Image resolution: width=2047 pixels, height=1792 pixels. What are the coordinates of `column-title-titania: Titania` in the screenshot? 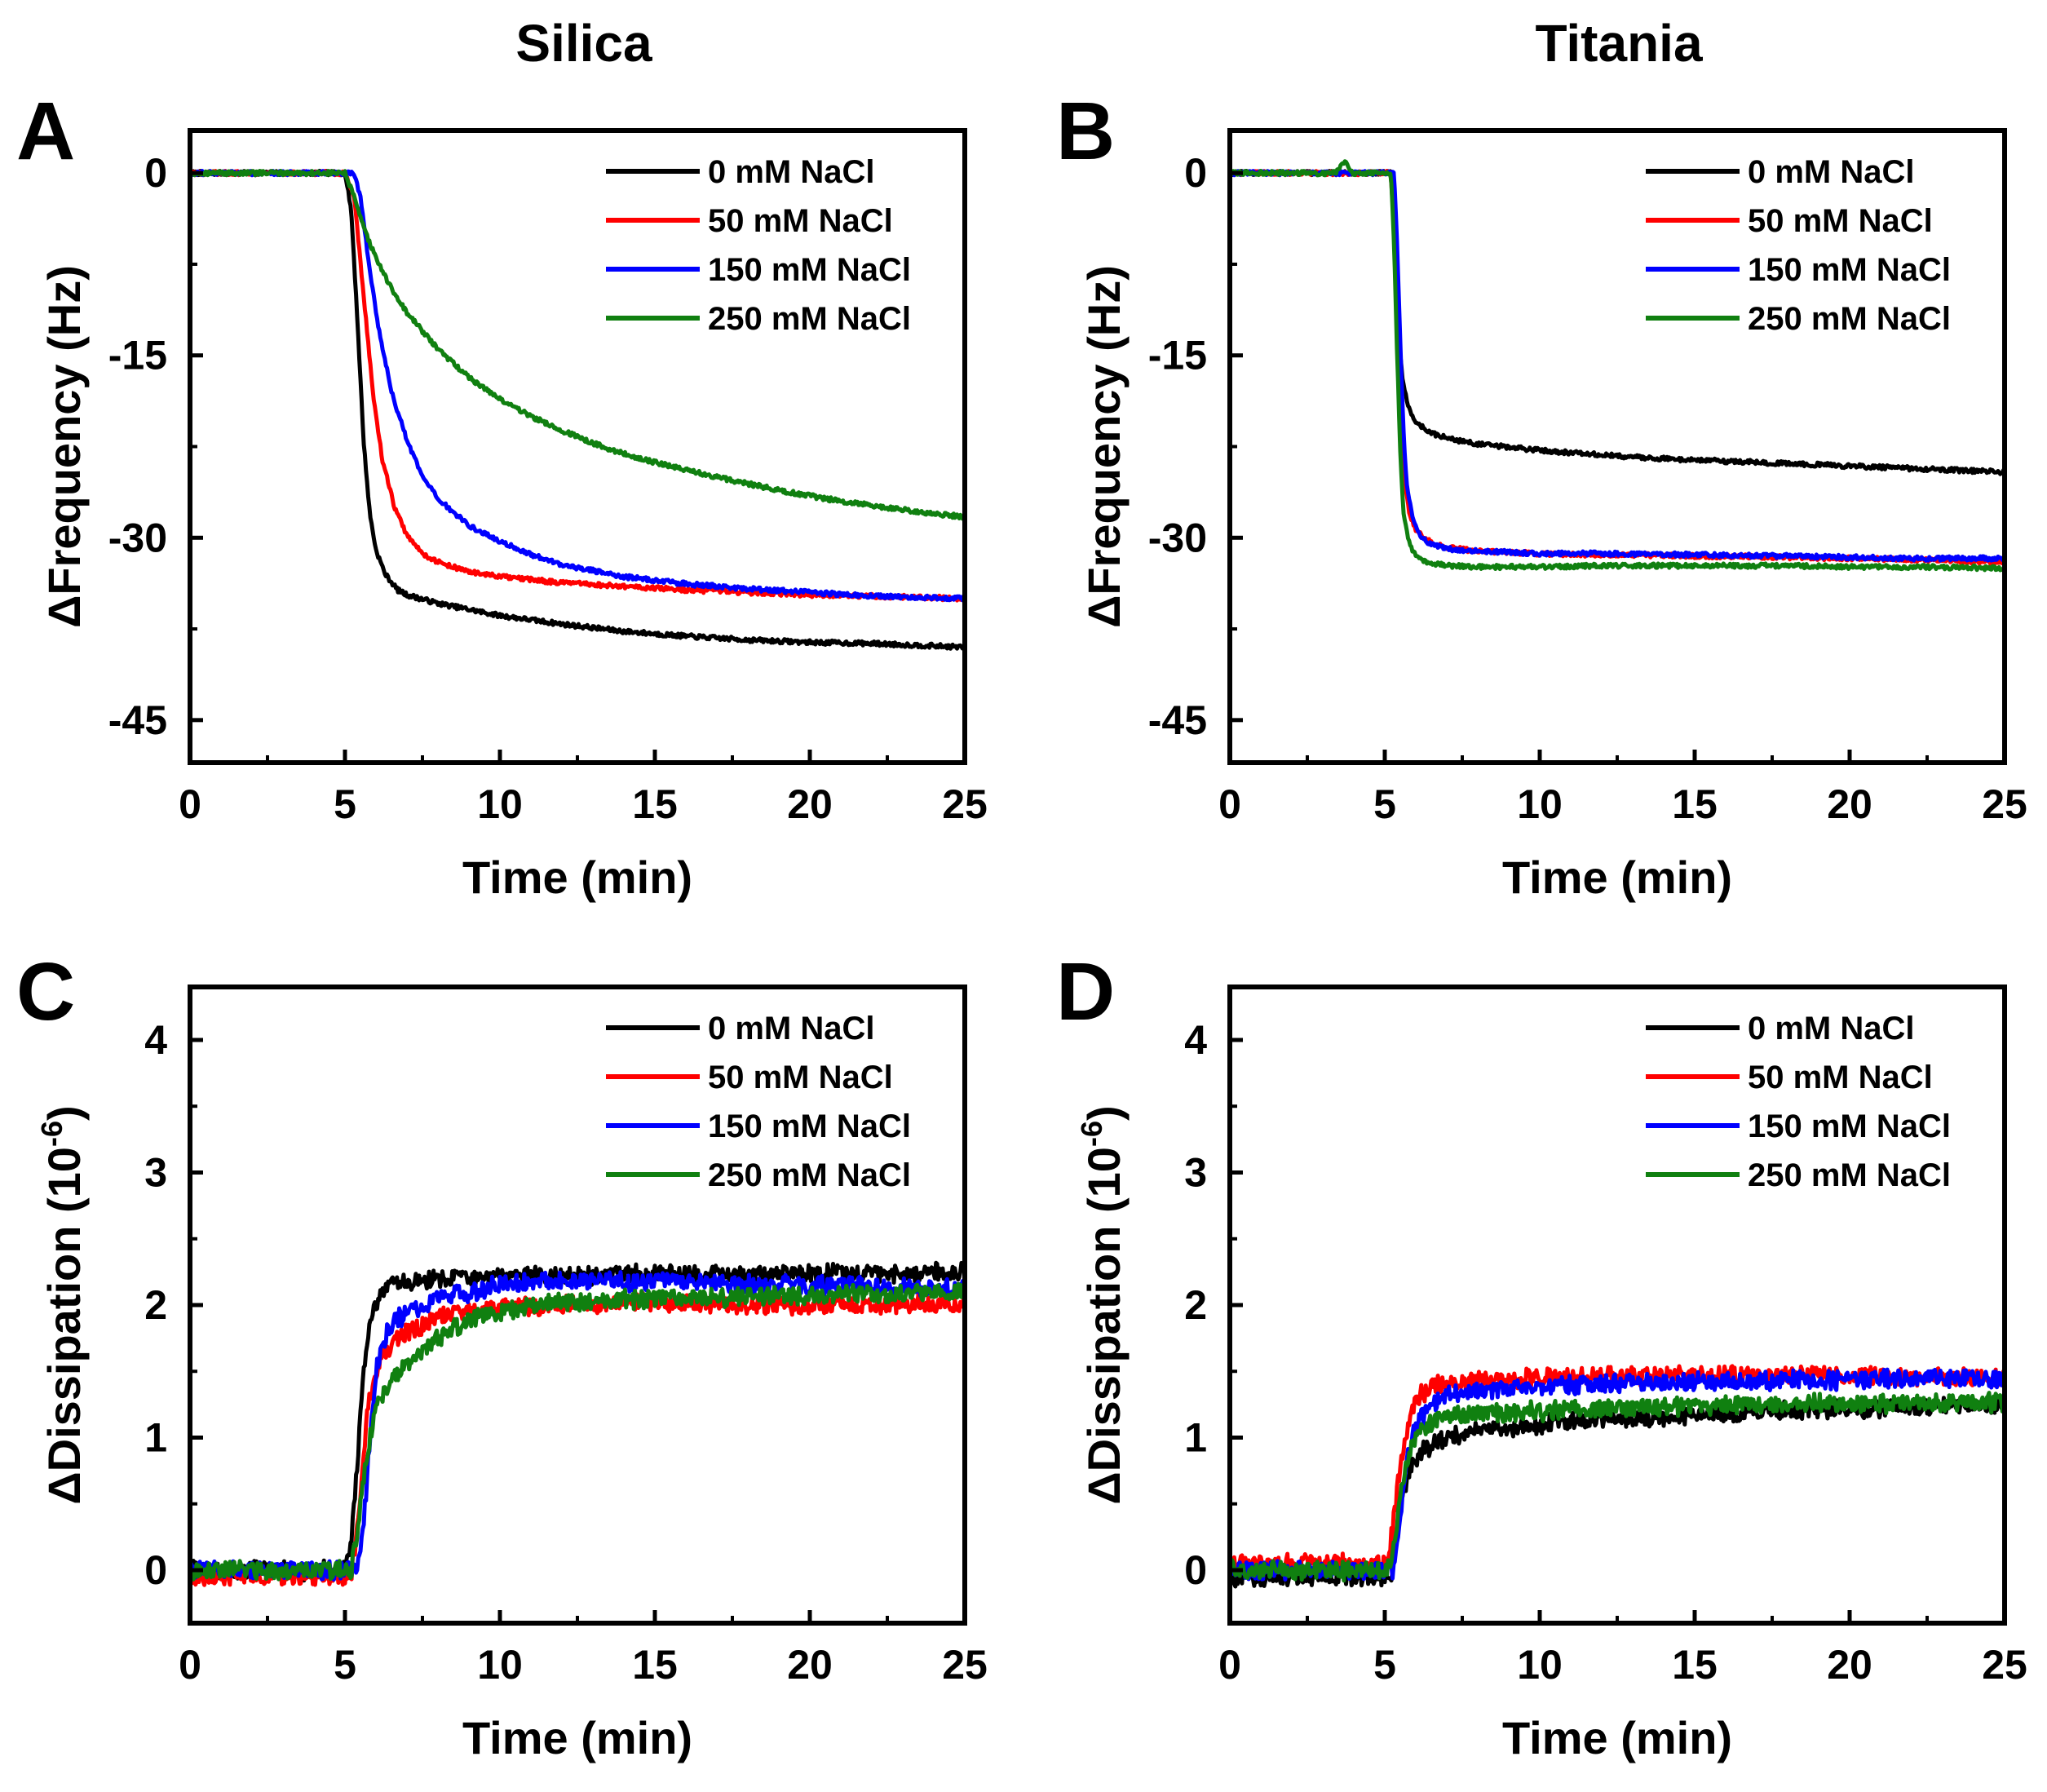 It's located at (1619, 43).